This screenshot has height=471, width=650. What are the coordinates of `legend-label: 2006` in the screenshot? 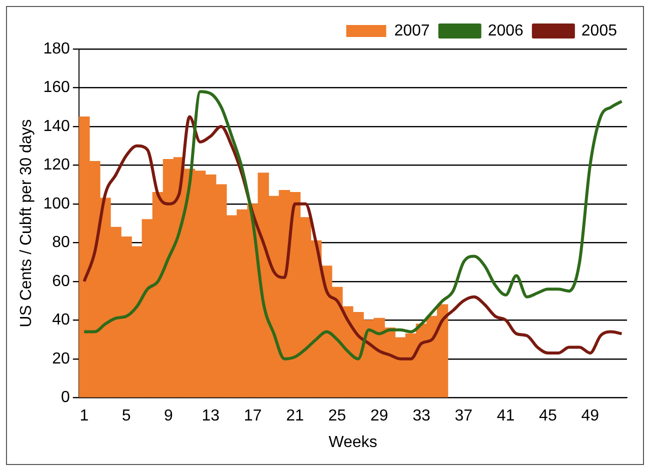 It's located at (506, 31).